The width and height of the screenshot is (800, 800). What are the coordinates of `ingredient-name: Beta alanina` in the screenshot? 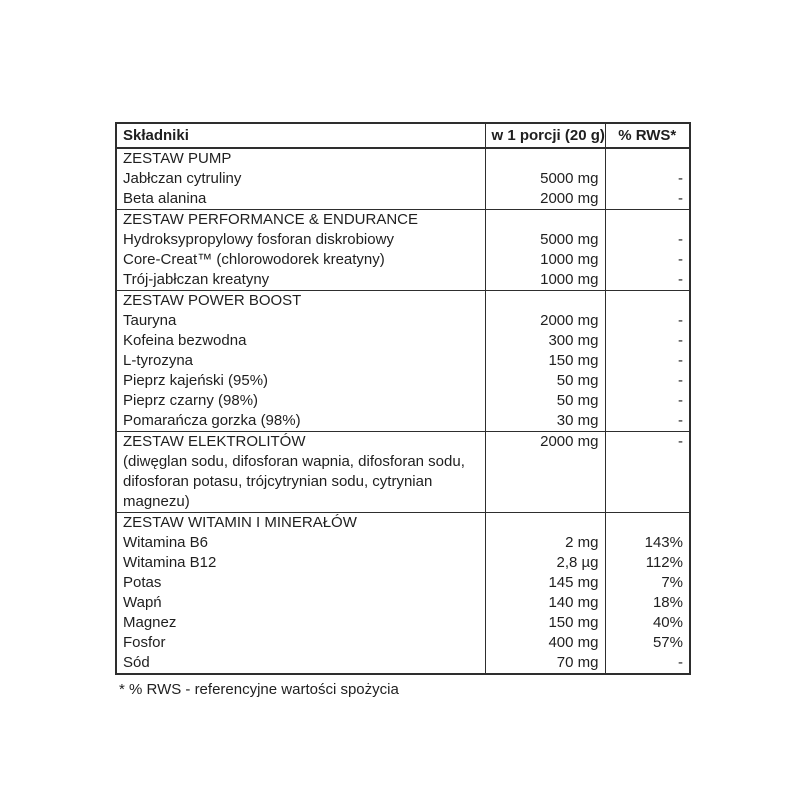 It's located at (165, 198).